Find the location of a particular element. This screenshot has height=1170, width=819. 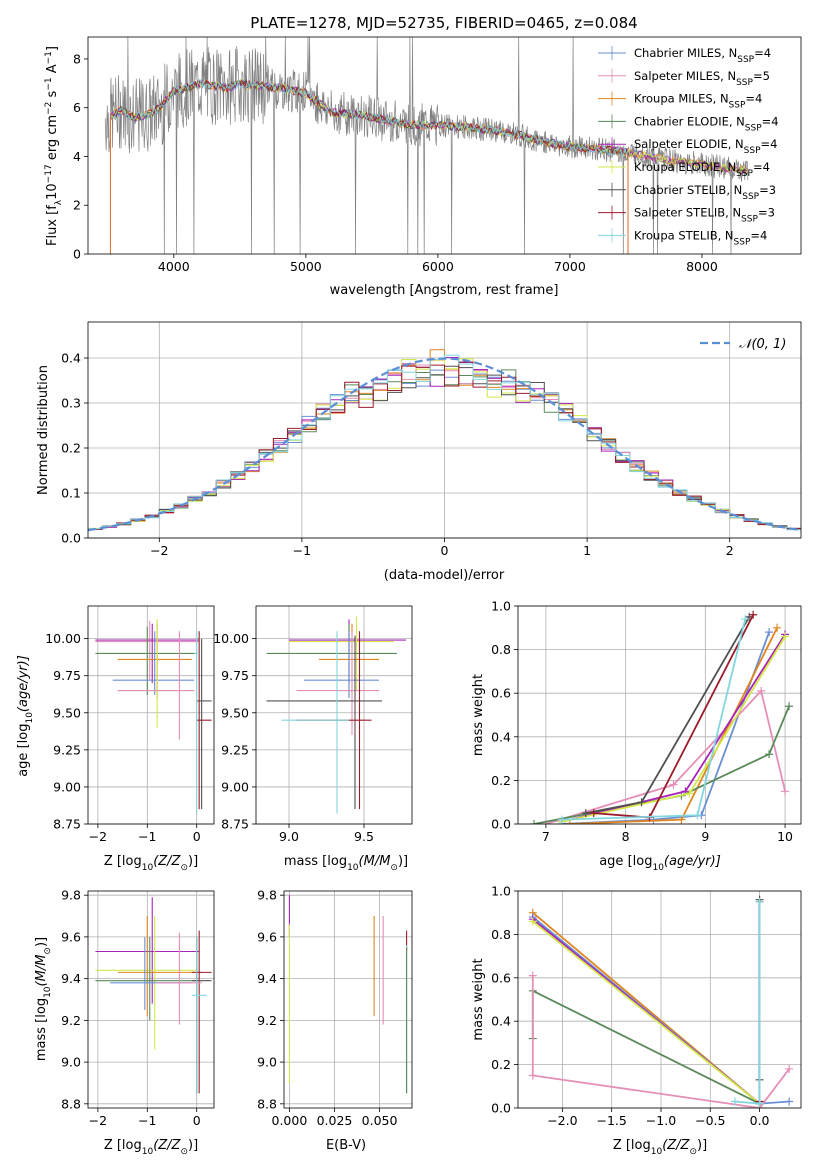

y-tick-label: 9.4 is located at coordinates (71, 978).